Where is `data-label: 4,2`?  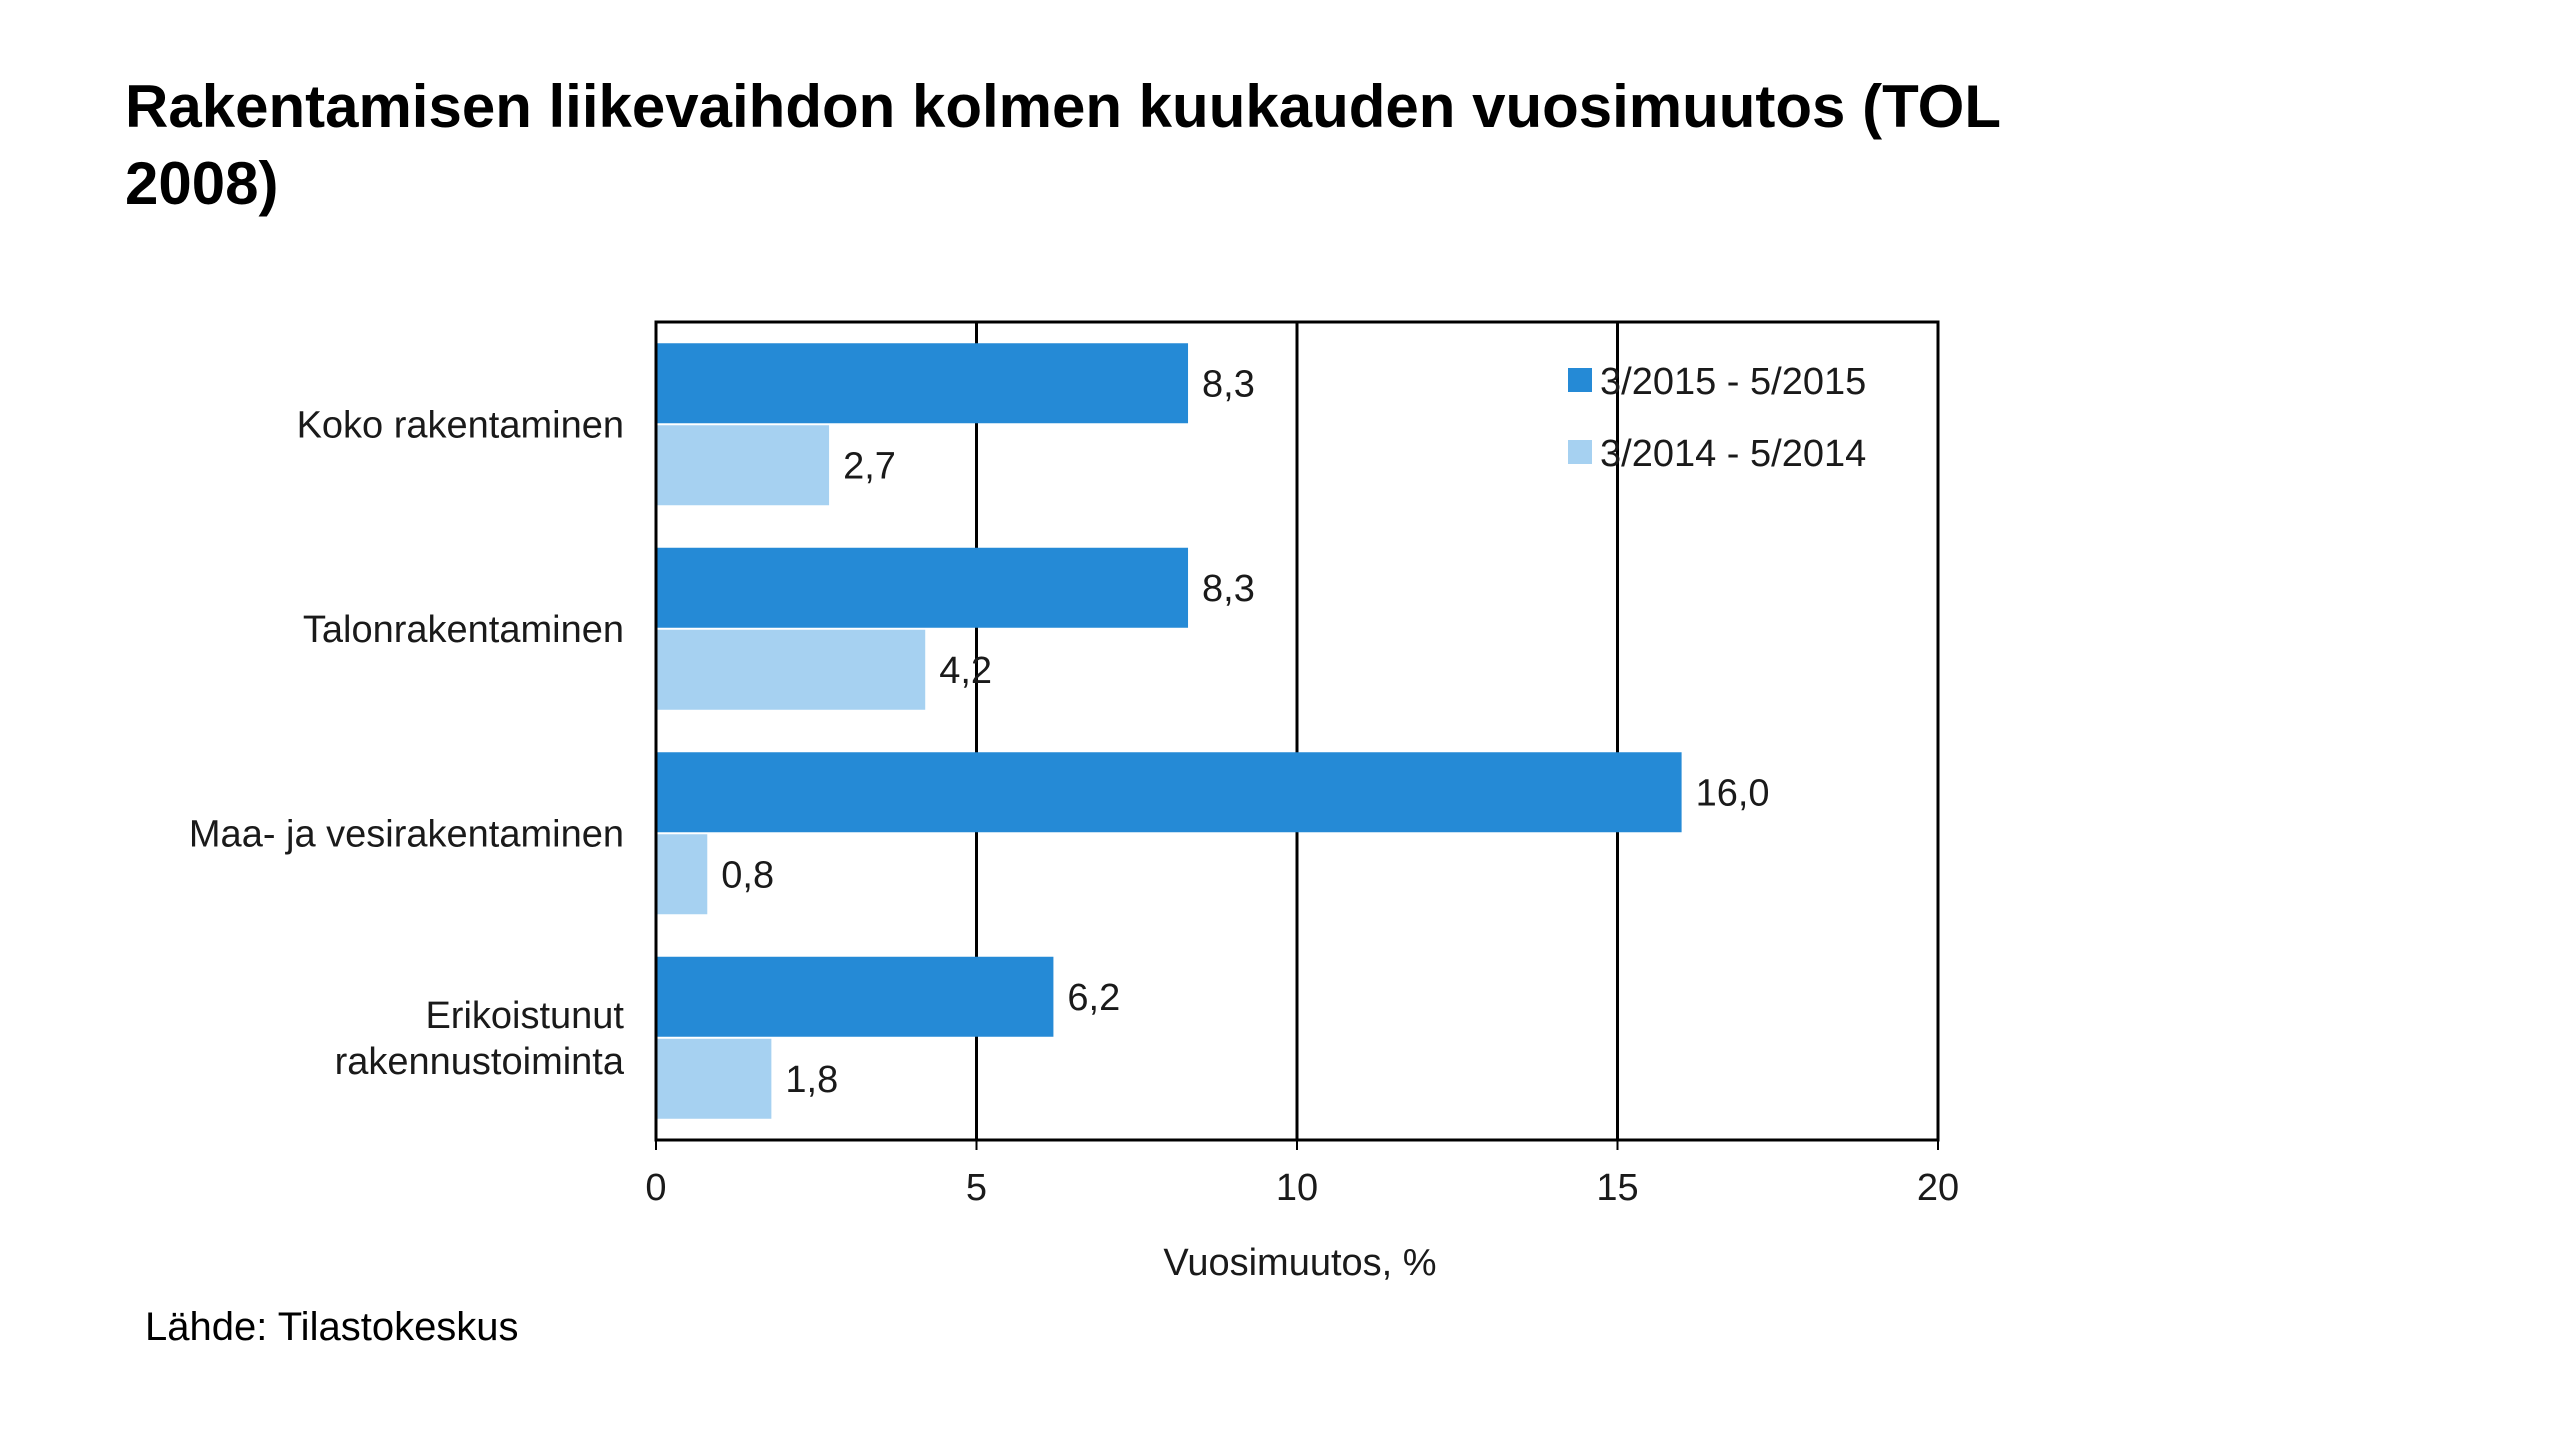
data-label: 4,2 is located at coordinates (965, 671).